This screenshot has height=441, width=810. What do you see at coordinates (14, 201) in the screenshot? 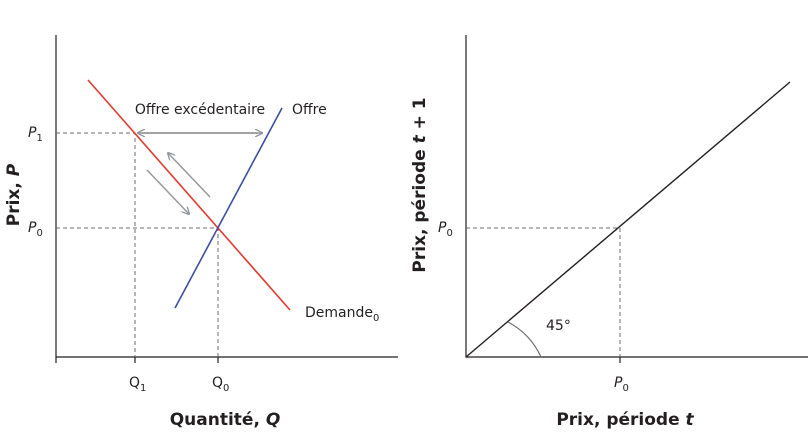
I see `text: Prix,` at bounding box center [14, 201].